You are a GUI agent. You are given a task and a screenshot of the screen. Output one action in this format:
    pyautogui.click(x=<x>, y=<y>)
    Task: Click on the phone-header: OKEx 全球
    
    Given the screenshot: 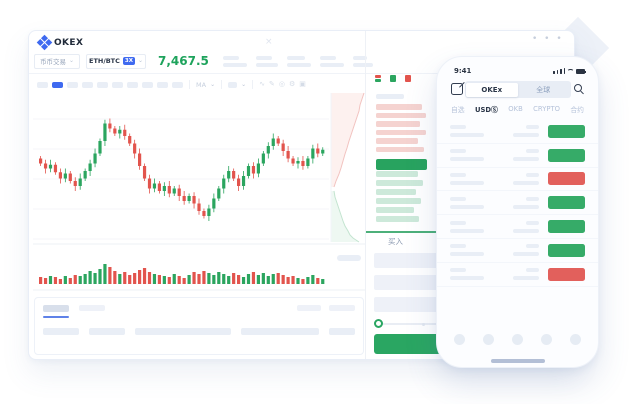 What is the action you would take?
    pyautogui.click(x=517, y=90)
    